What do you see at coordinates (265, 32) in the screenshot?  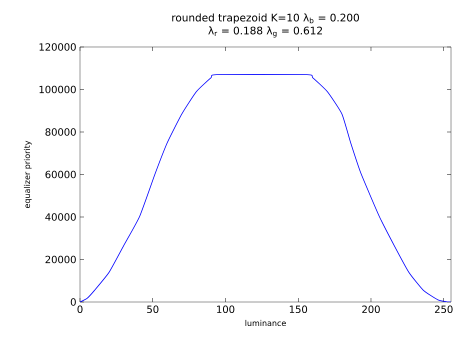 I see `chart-subtitle: λ$_{r}$ = 0.188 λ$_{g}$ = 0.612` at bounding box center [265, 32].